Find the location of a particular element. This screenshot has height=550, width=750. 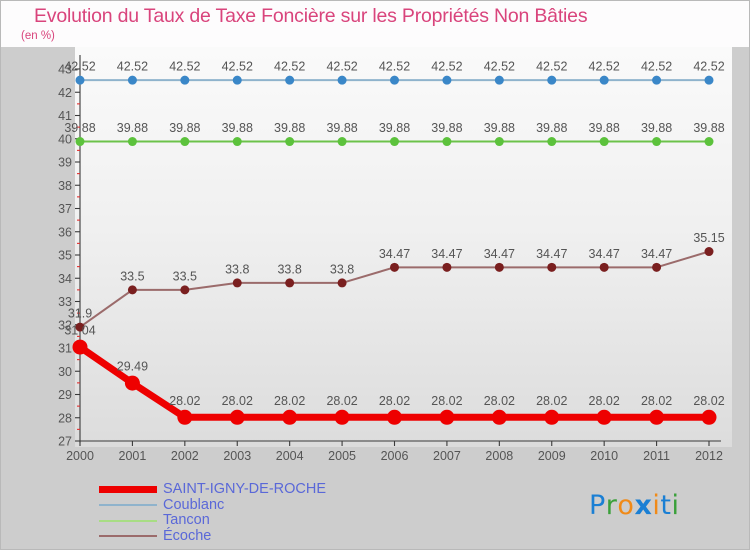

legend-label: Écoche is located at coordinates (187, 535).